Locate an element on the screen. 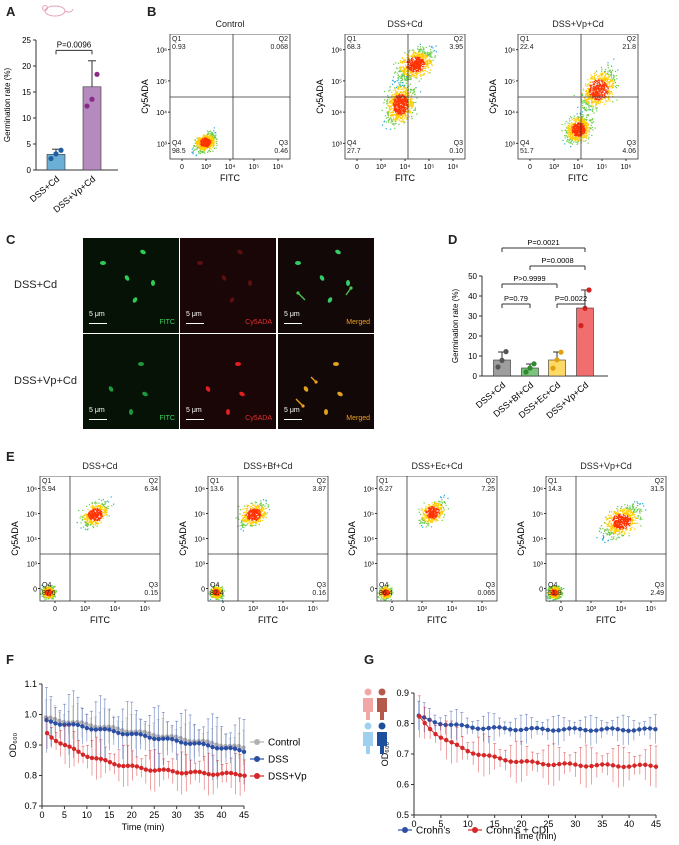 The height and width of the screenshot is (845, 679). data-point is located at coordinates (534, 364).